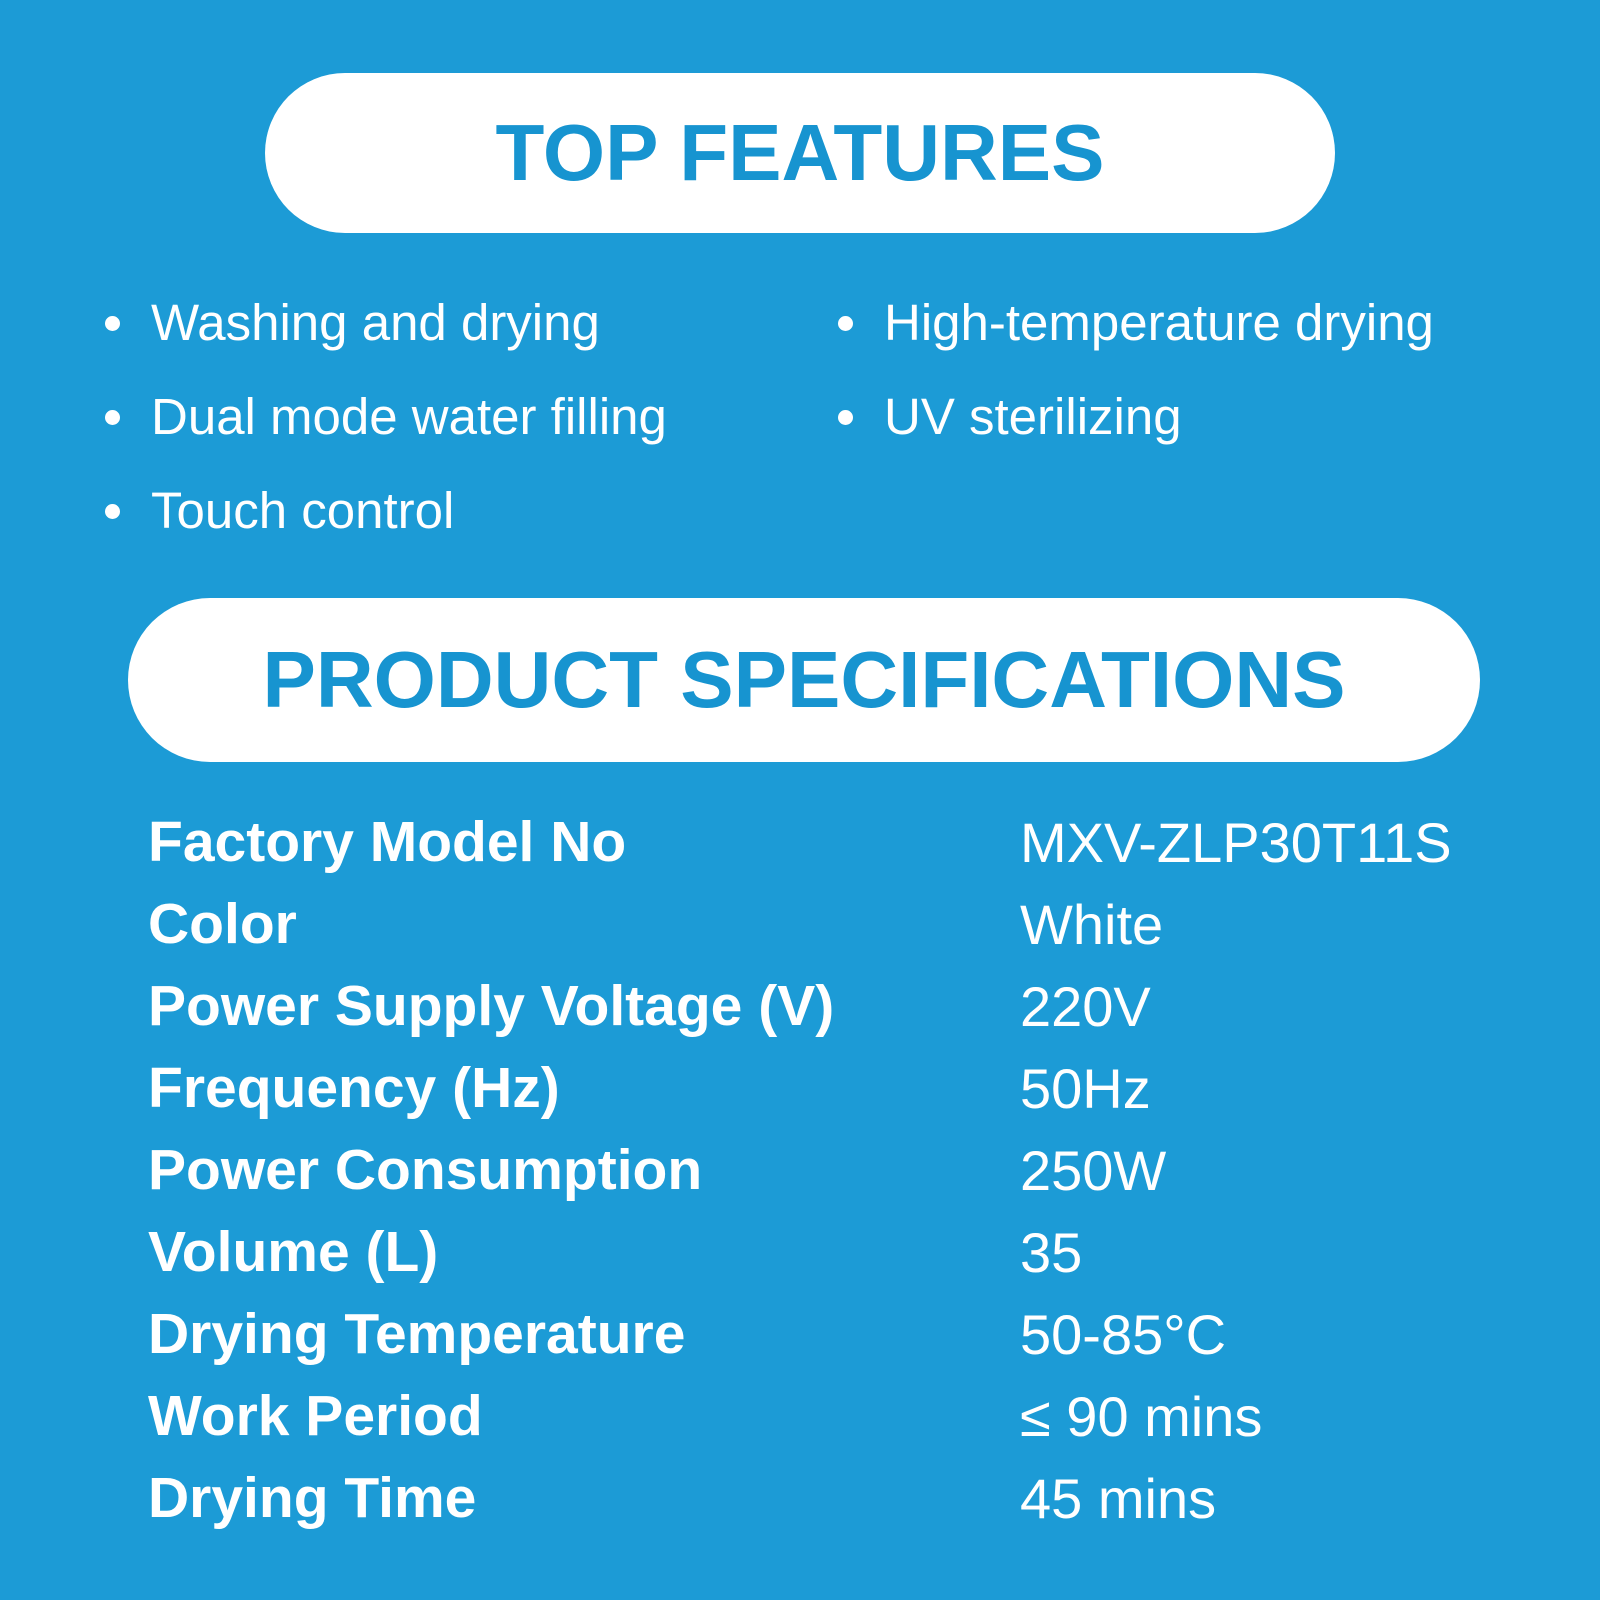 The image size is (1600, 1600). I want to click on spec-row: Factory Model No MXV-ZLP30T11S, so click(844, 842).